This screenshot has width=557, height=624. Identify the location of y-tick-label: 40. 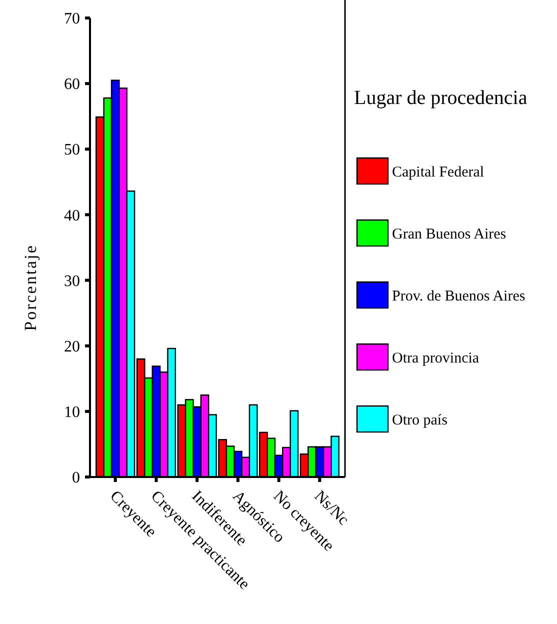
(72, 215).